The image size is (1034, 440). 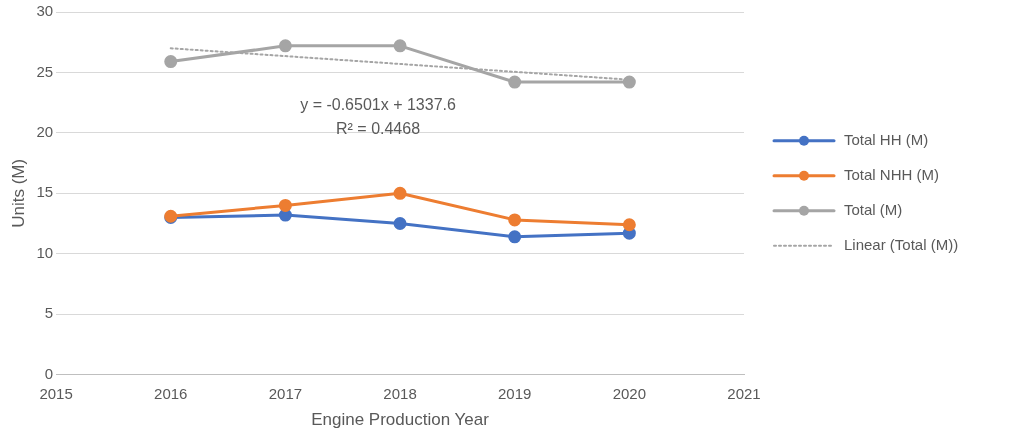 What do you see at coordinates (45, 132) in the screenshot?
I see `y-tick-label: 20` at bounding box center [45, 132].